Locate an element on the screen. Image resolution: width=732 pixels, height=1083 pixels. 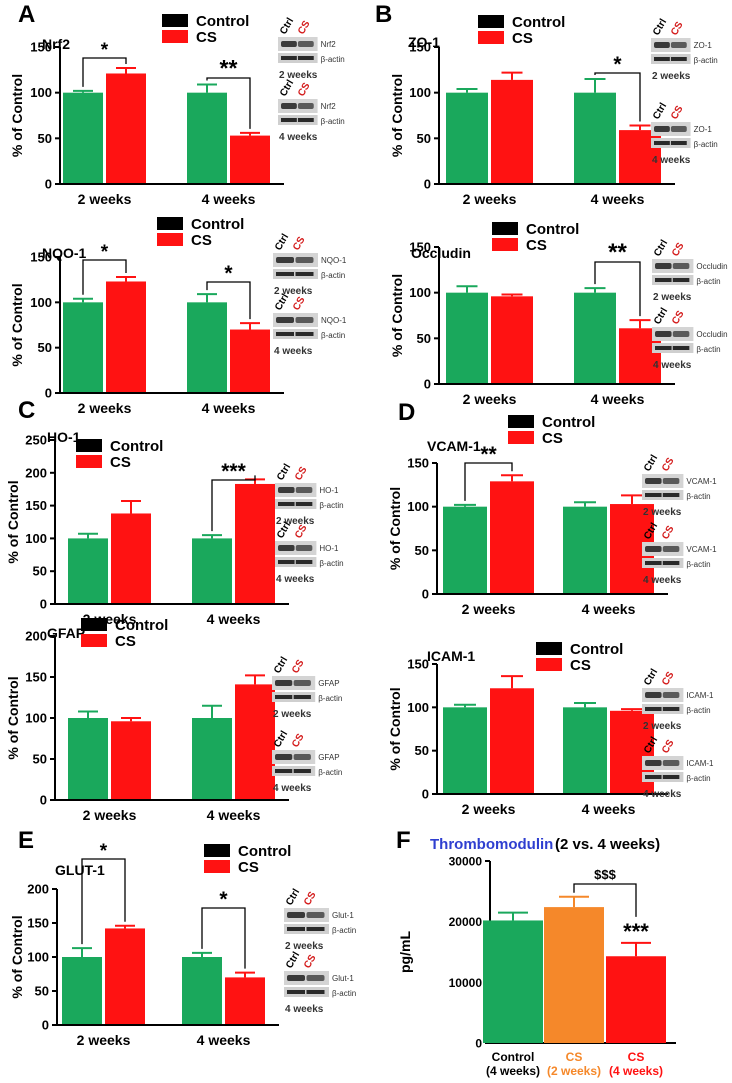
x-tick-label: Control is located at coordinates (513, 1057).